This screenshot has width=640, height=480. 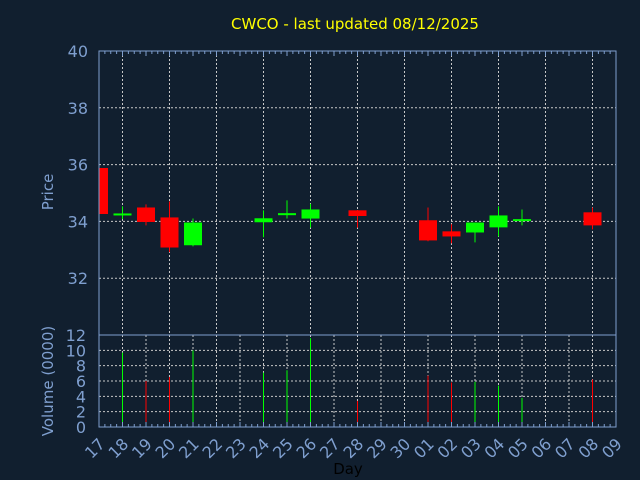 What do you see at coordinates (78, 51) in the screenshot?
I see `price-tick-label: 40` at bounding box center [78, 51].